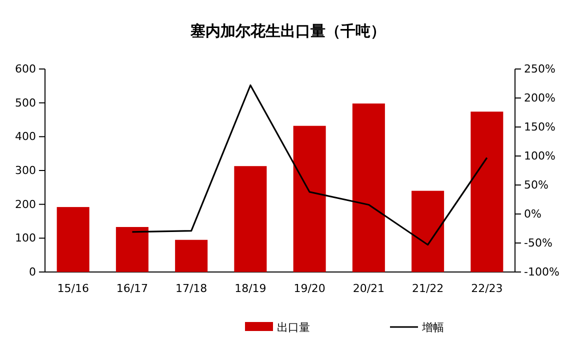  I want to click on legend-label: 出口量, so click(293, 327).